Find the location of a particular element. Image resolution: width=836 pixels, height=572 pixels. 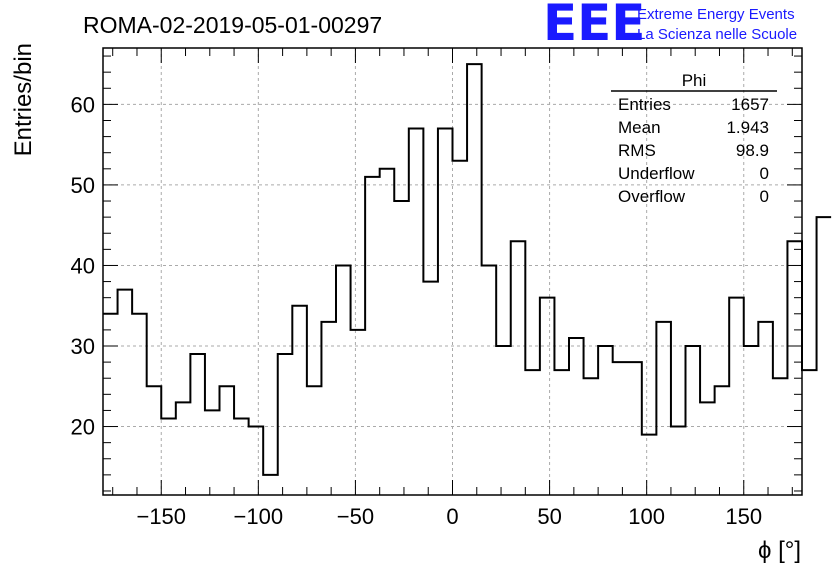

x-tick-label: −100 is located at coordinates (259, 516).